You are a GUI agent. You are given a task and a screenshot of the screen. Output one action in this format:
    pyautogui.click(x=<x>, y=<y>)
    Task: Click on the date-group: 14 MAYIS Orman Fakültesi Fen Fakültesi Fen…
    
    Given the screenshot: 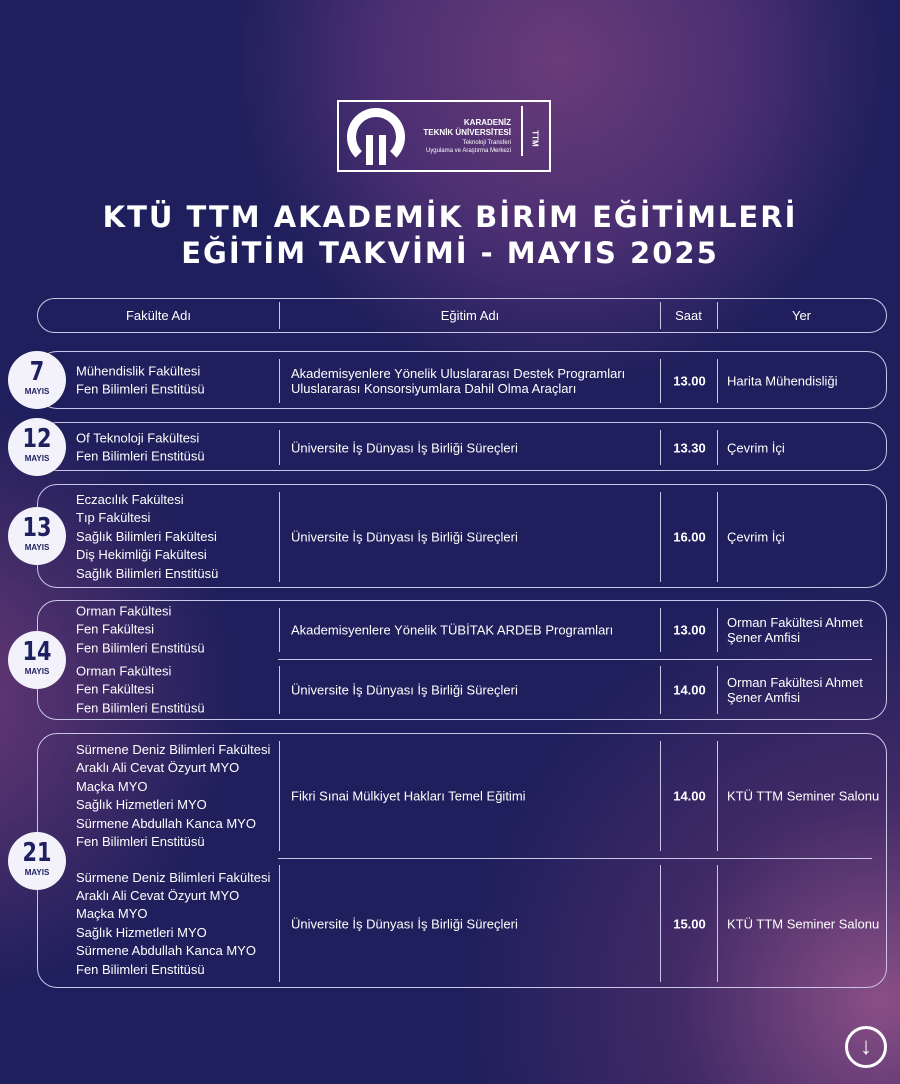 What is the action you would take?
    pyautogui.click(x=448, y=660)
    